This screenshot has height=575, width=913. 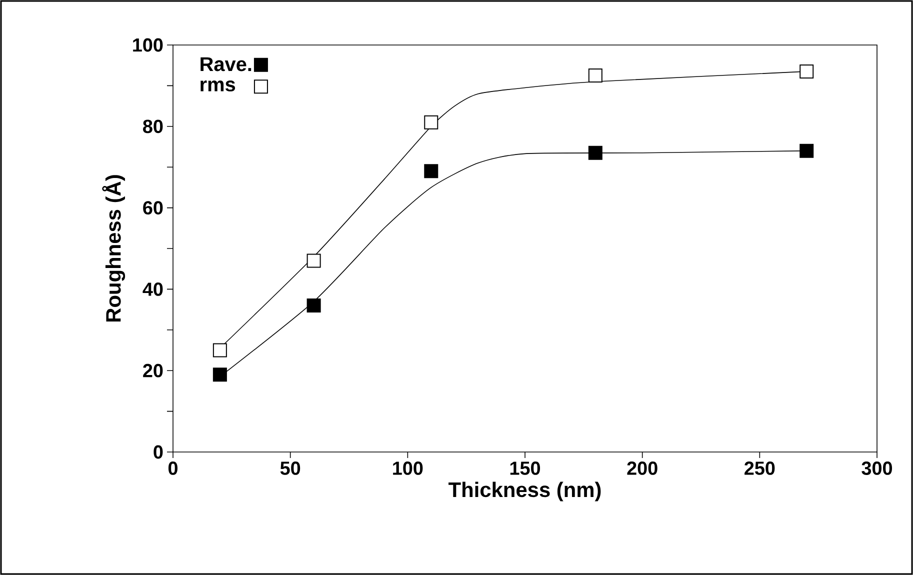 I want to click on x-axis-title: Thickness (nm), so click(x=524, y=492).